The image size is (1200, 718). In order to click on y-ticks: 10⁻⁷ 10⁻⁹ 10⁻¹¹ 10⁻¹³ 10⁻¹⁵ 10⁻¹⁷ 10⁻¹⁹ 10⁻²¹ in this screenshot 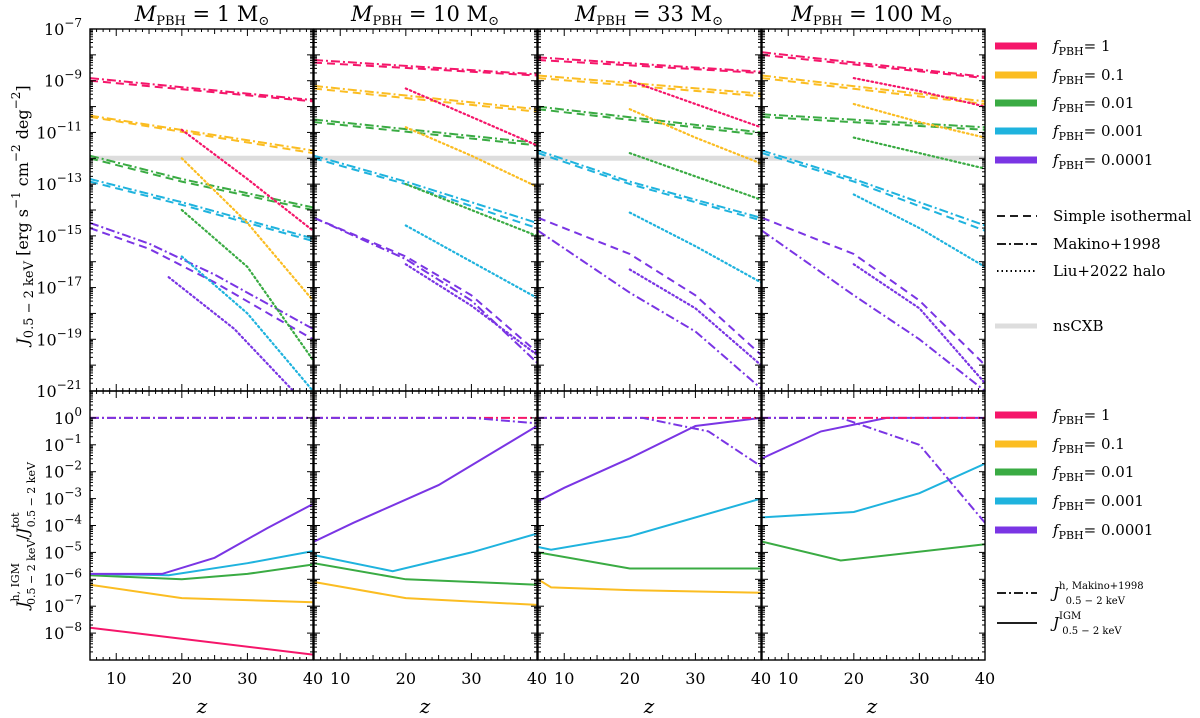, I will do `click(174, 208)`.